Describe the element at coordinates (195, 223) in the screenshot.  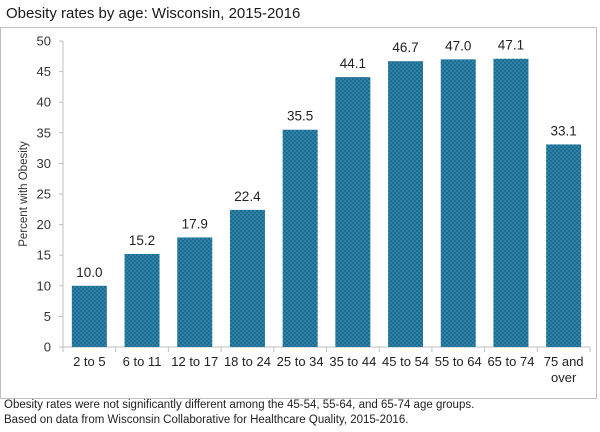
I see `data-label: 17.9` at that location.